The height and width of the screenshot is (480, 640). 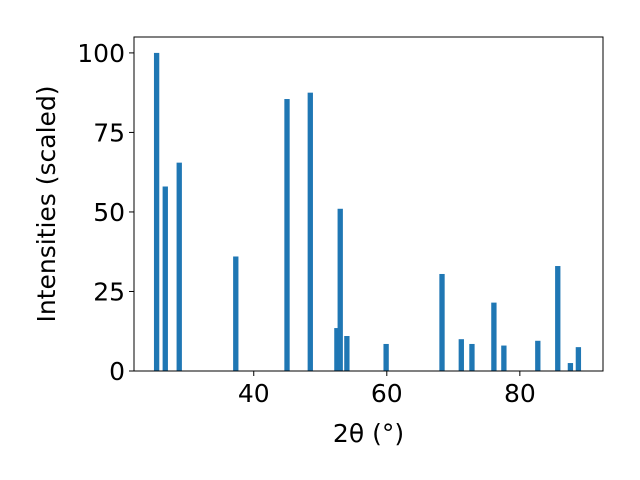 What do you see at coordinates (387, 393) in the screenshot?
I see `x-tick-label: 60` at bounding box center [387, 393].